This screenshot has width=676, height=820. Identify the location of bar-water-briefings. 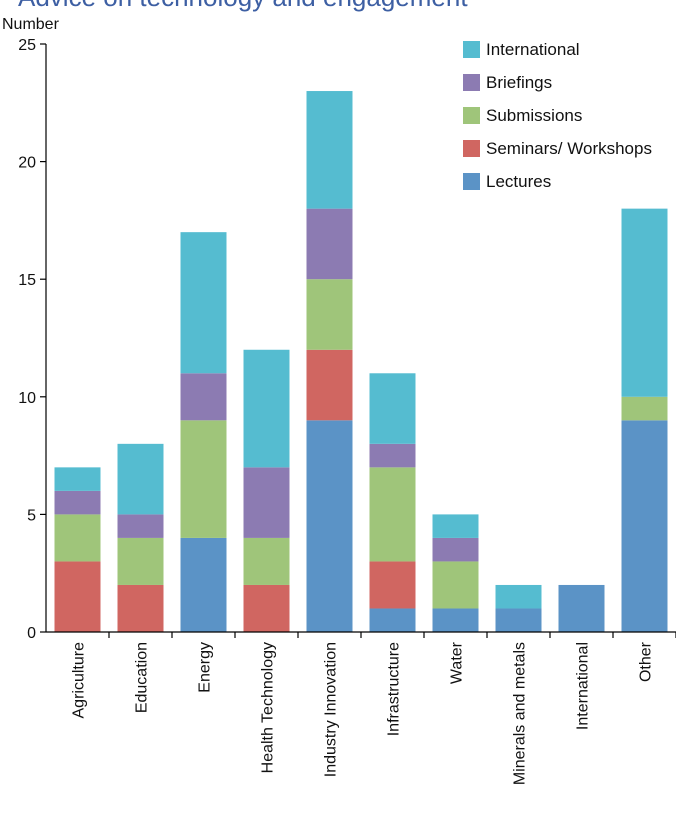
(455, 549).